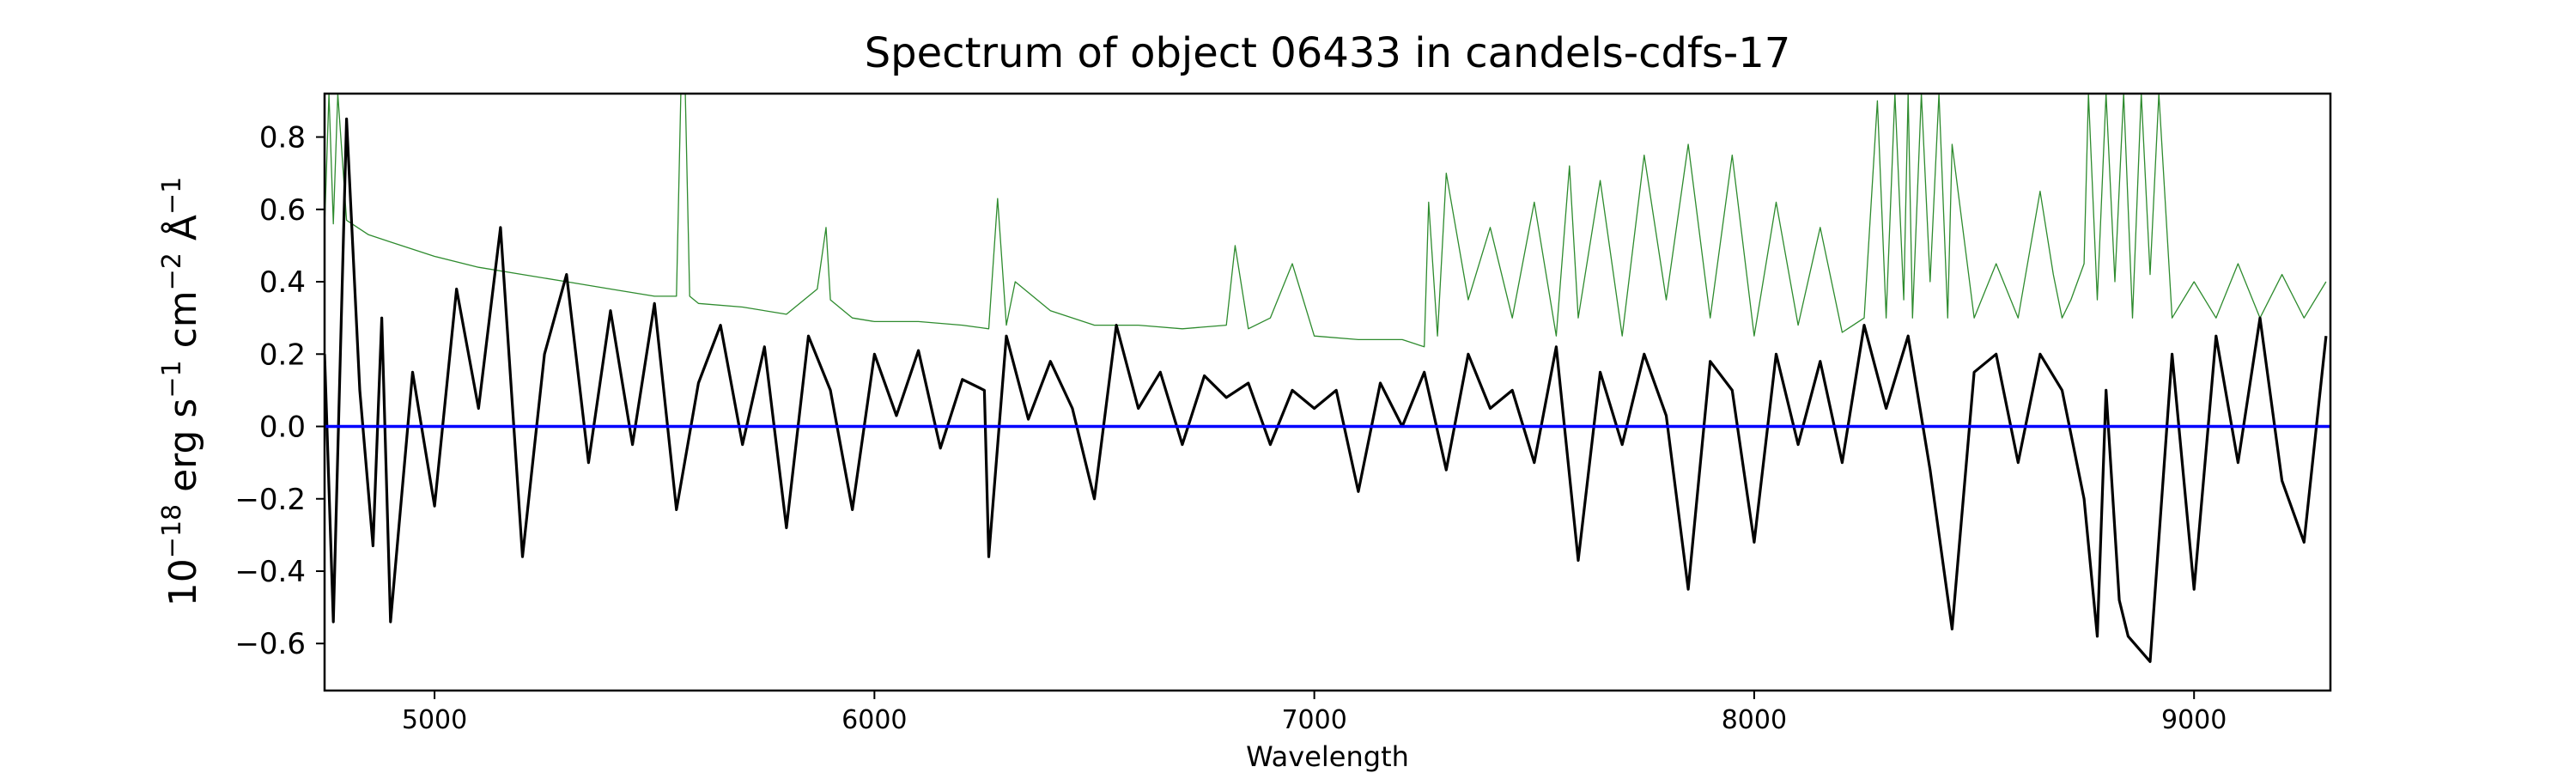 The width and height of the screenshot is (2576, 773). I want to click on x-tick-label: 7000, so click(1313, 720).